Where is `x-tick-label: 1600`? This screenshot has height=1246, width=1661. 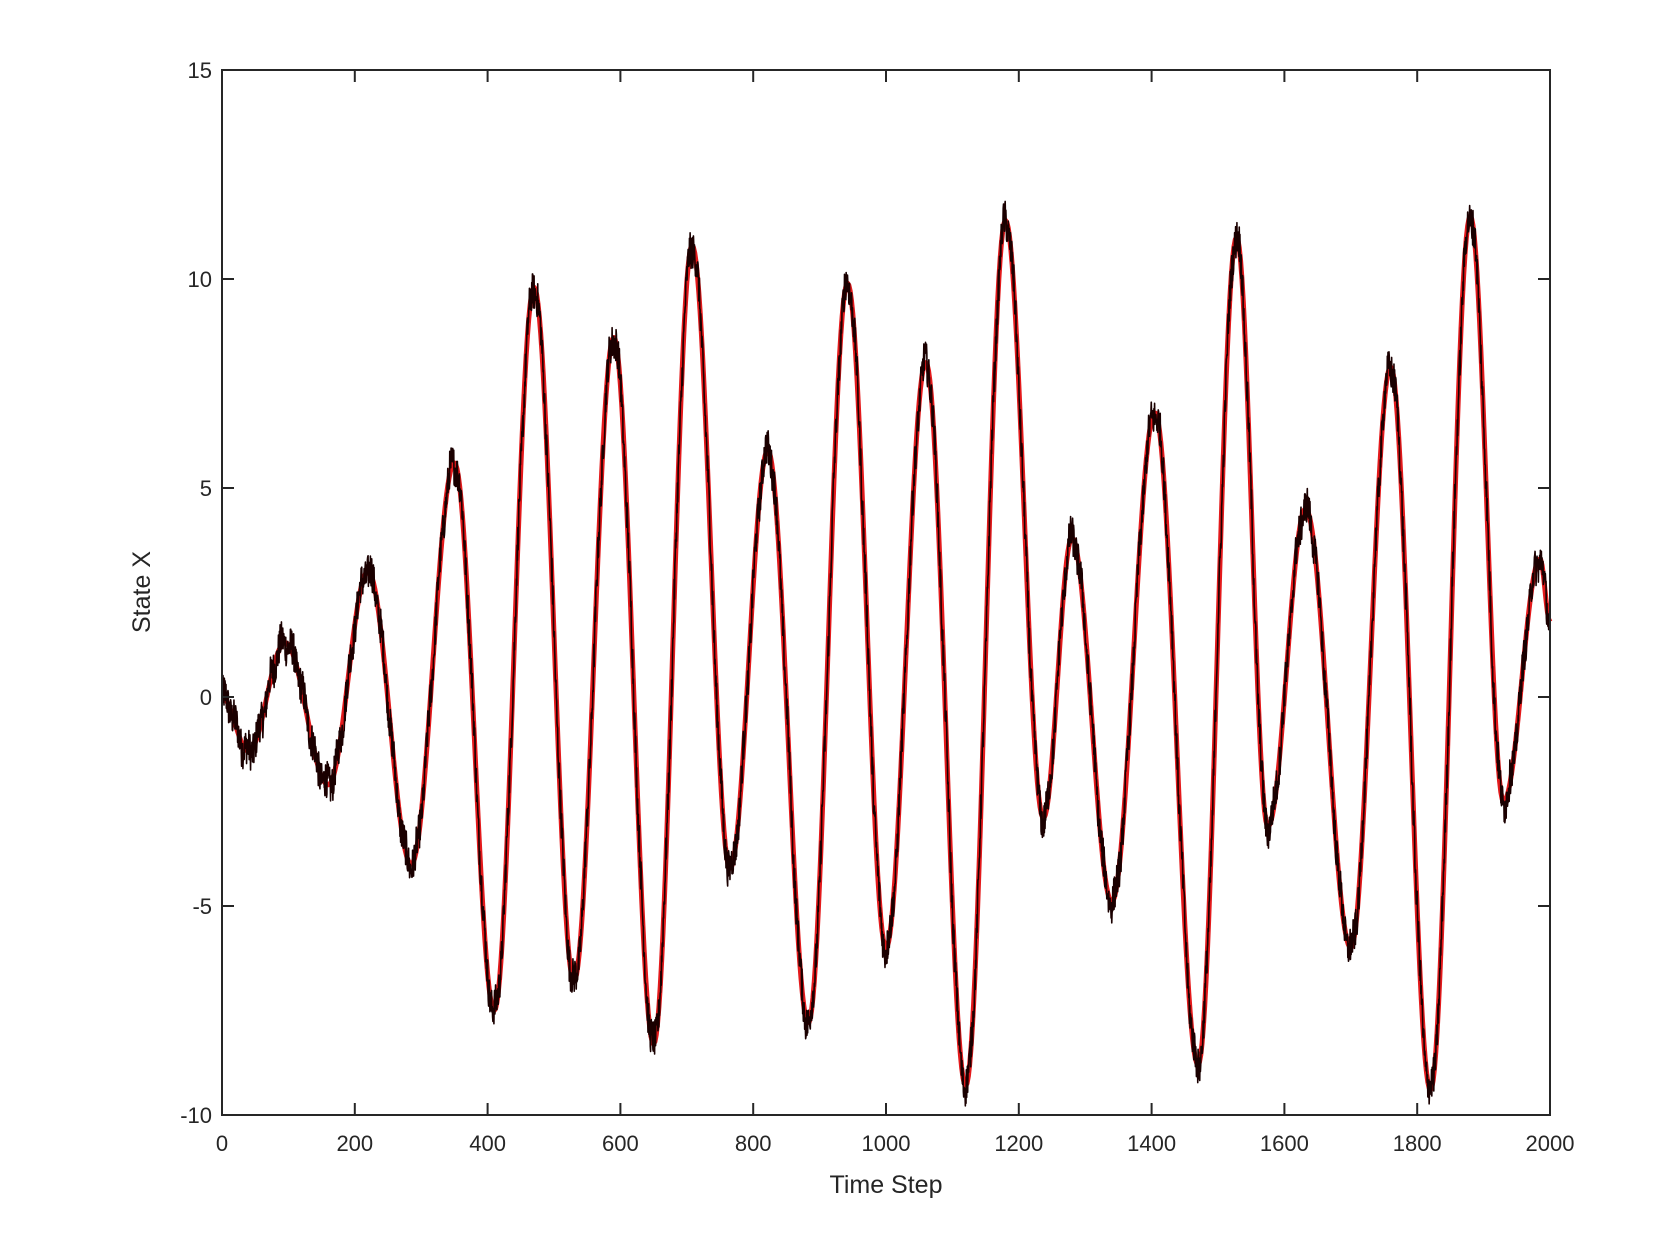
x-tick-label: 1600 is located at coordinates (1284, 1143).